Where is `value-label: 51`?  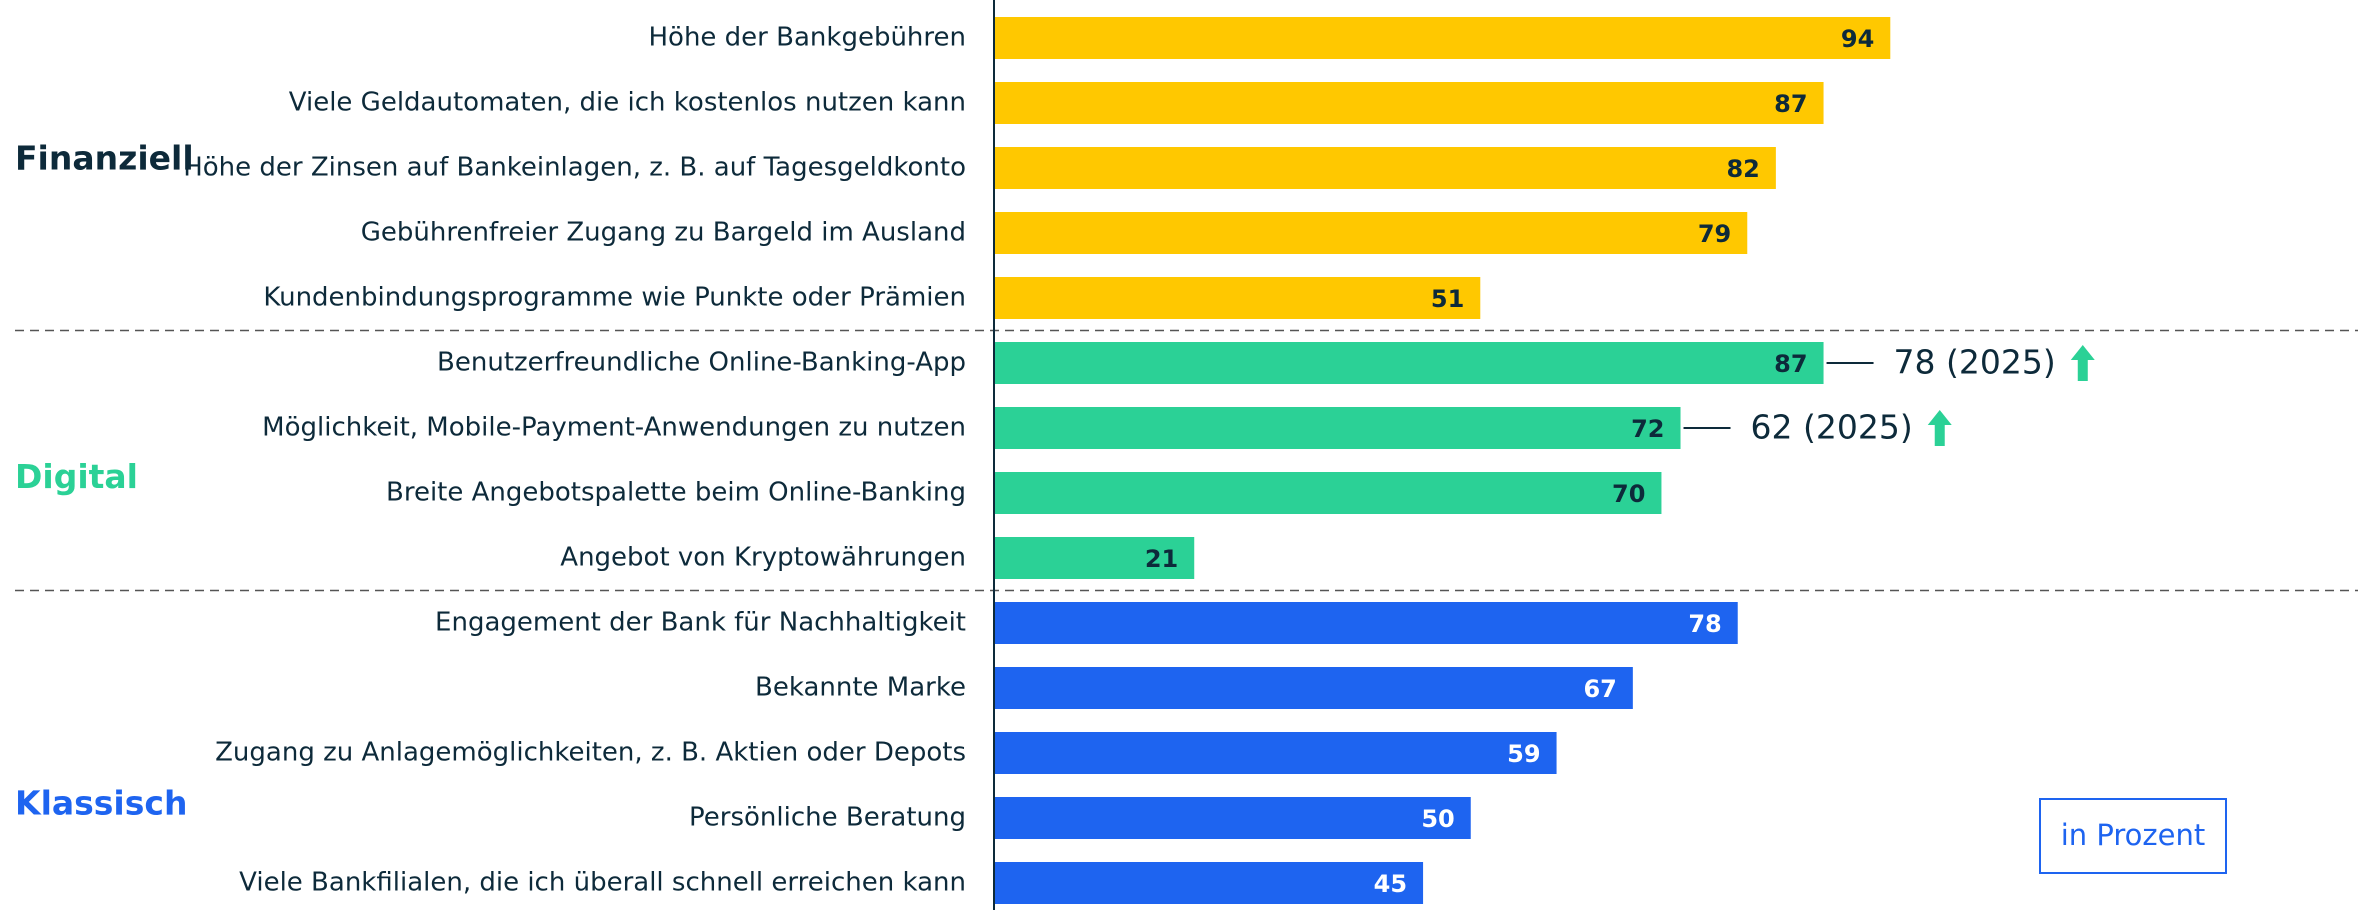
value-label: 51 is located at coordinates (1447, 299).